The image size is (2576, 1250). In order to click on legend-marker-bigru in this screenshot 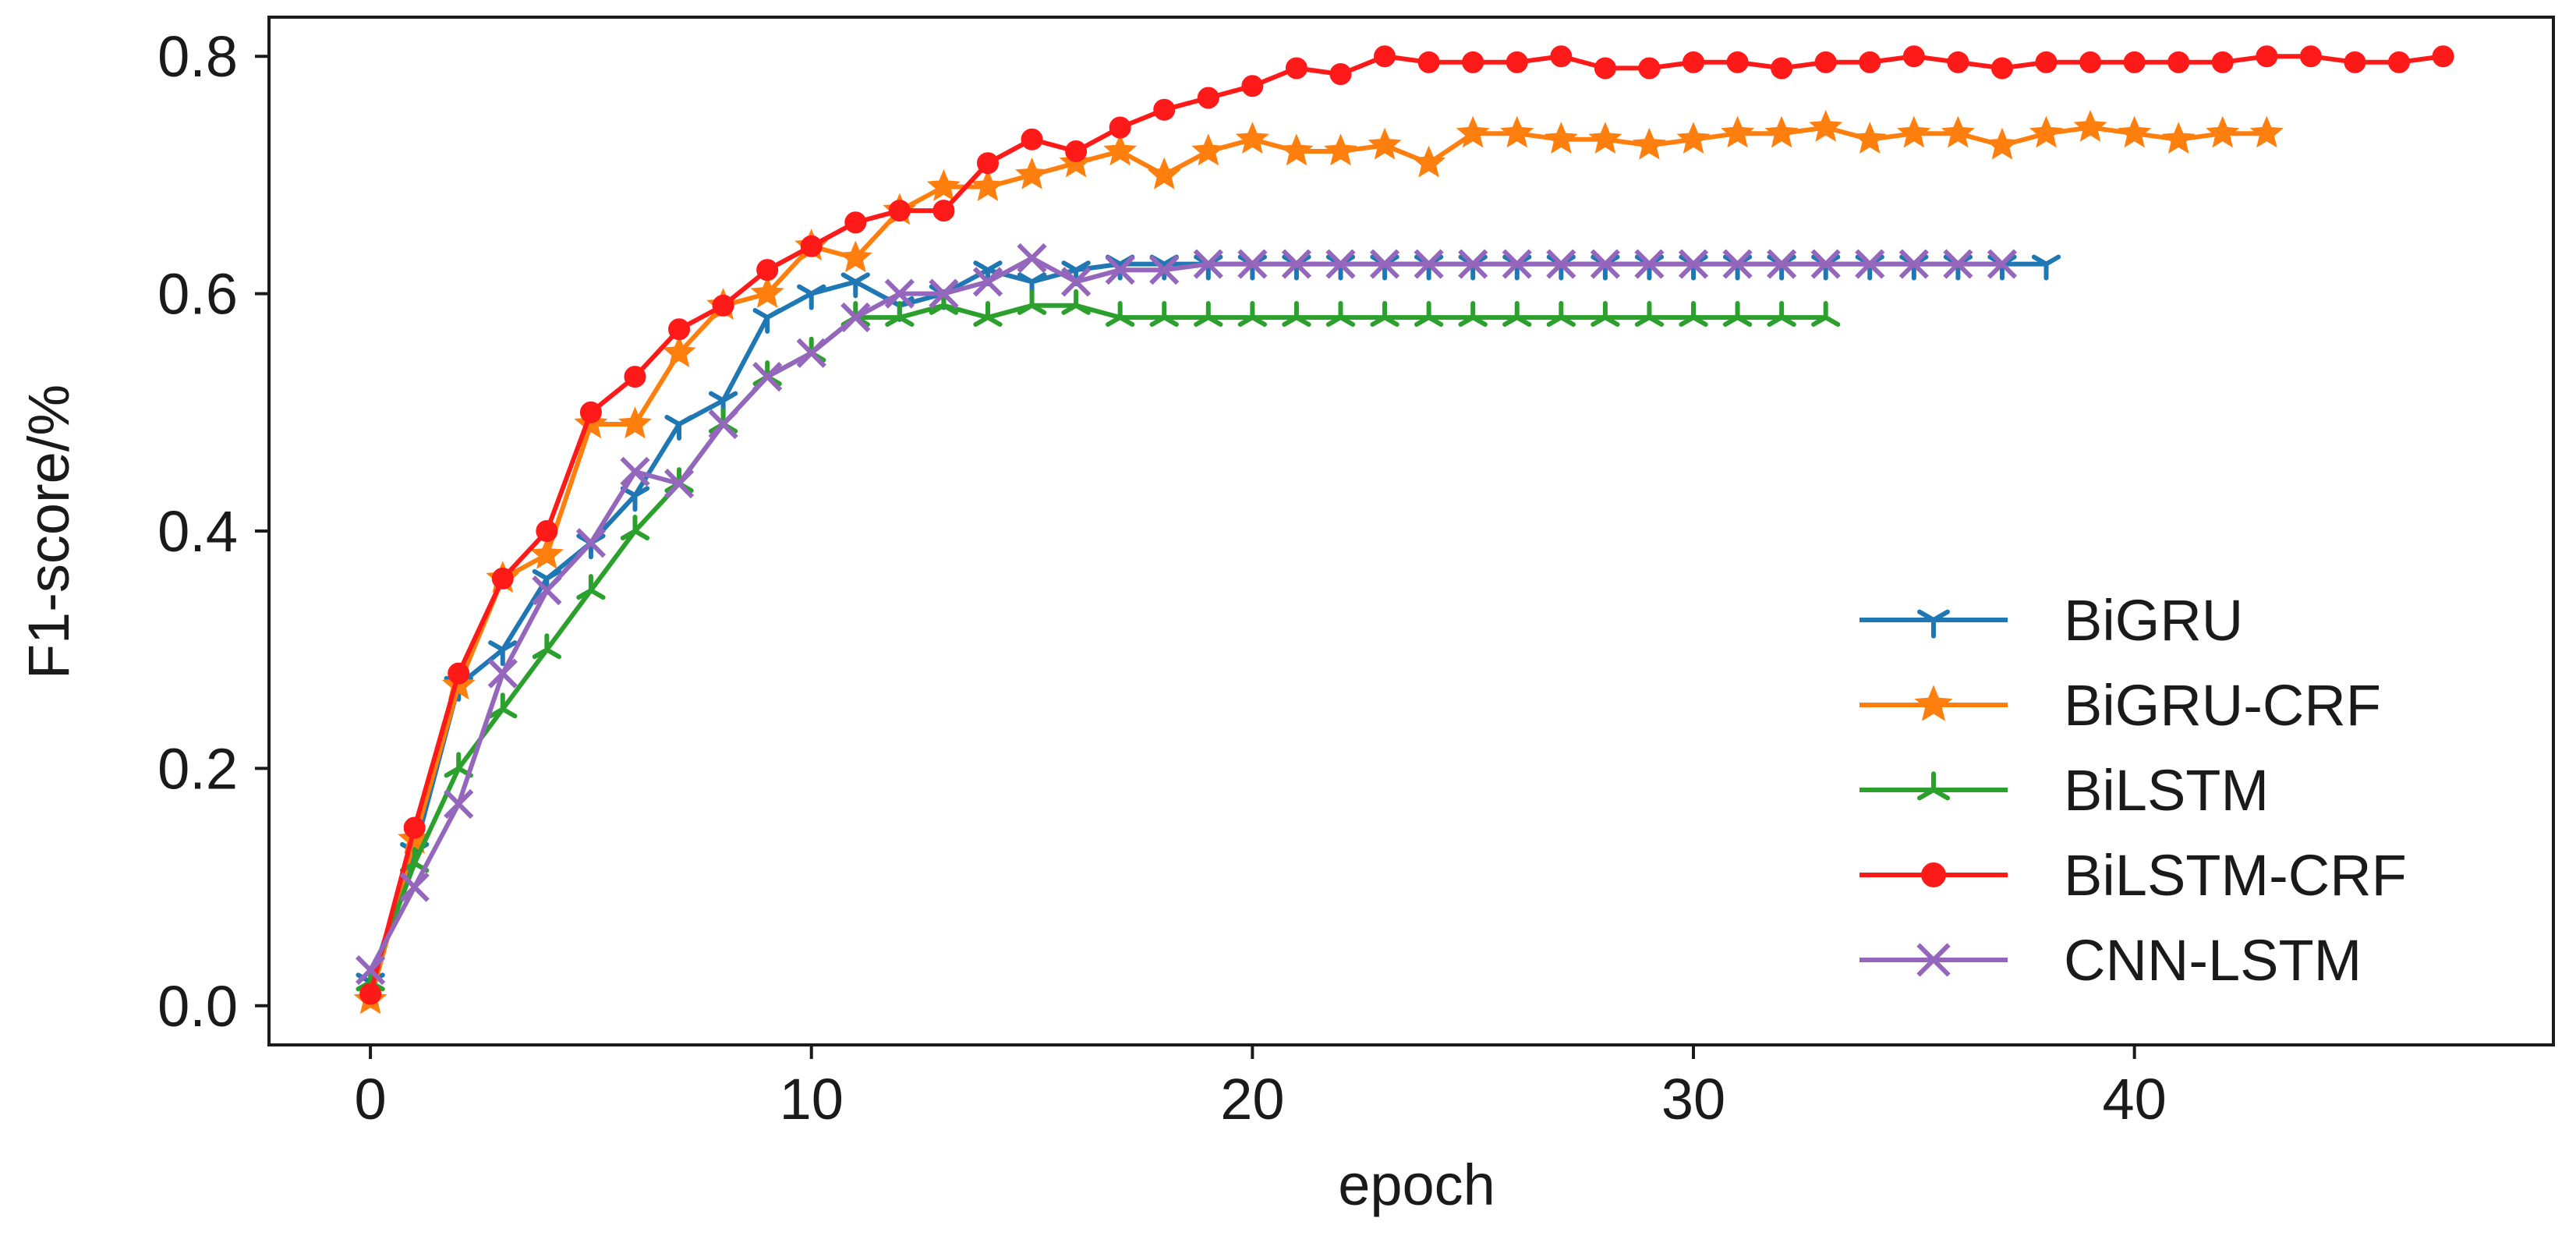, I will do `click(1933, 624)`.